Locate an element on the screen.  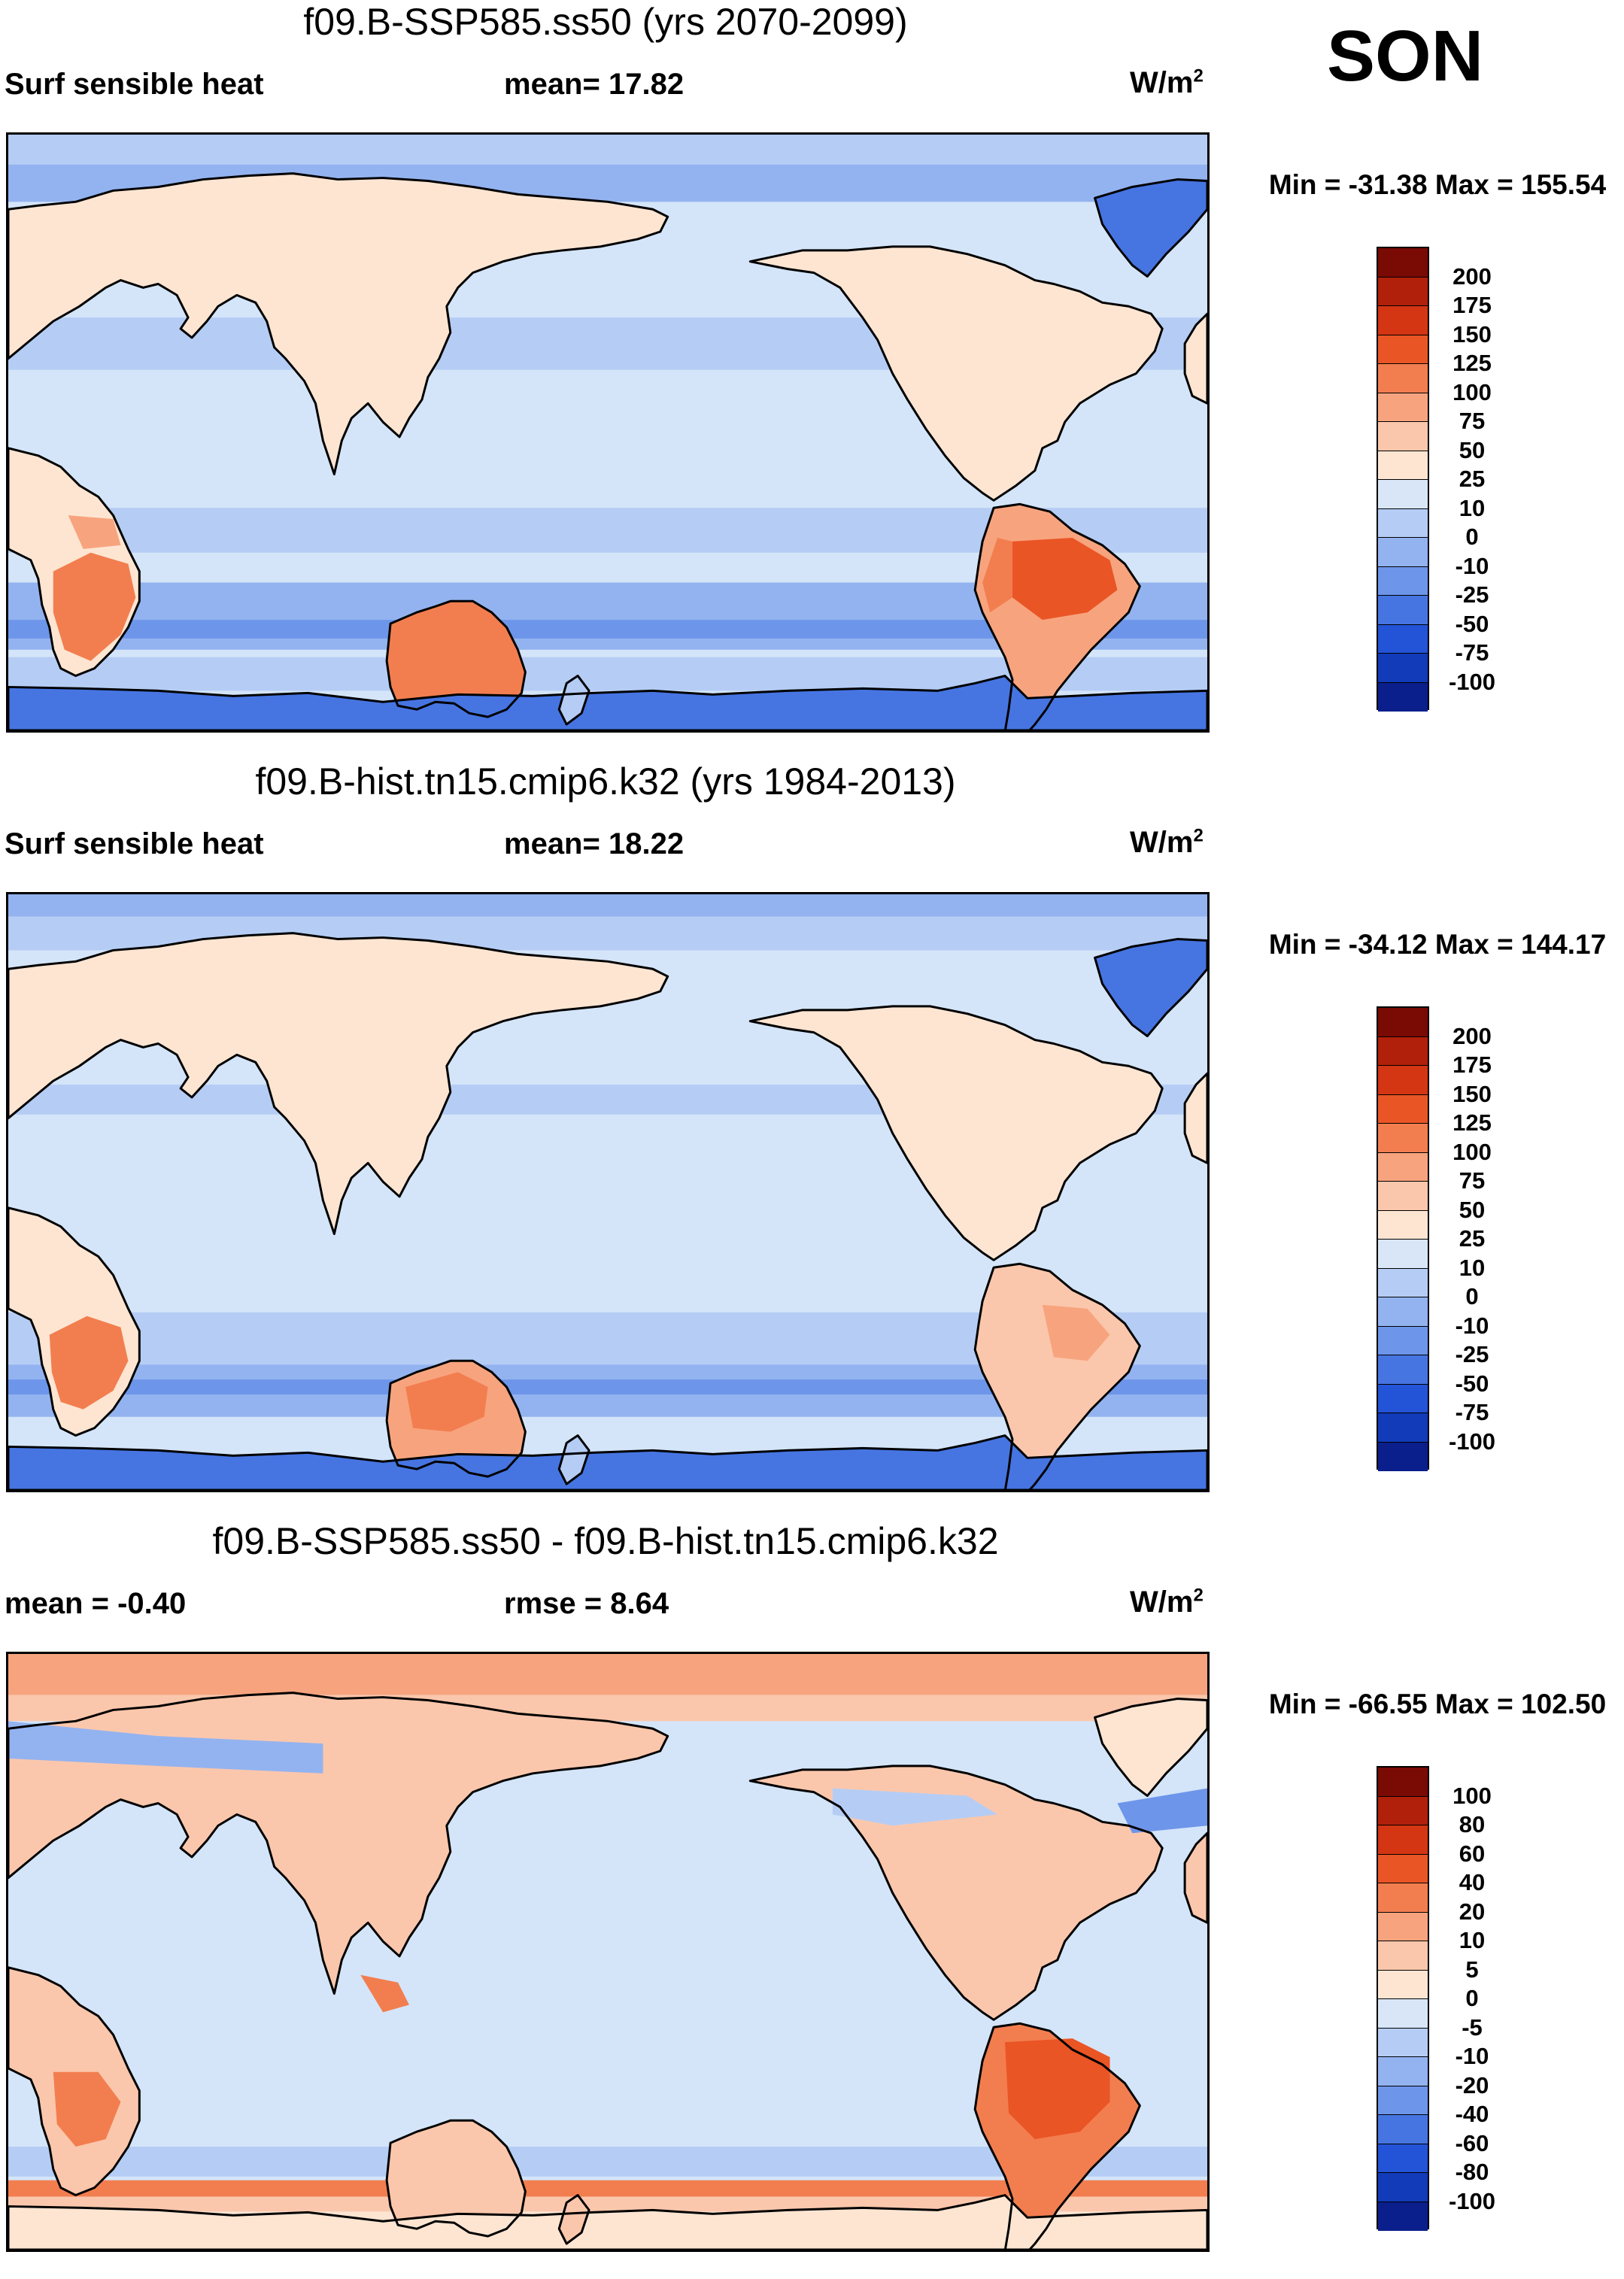
colorbar-tick-label: 100 is located at coordinates (1472, 1151).